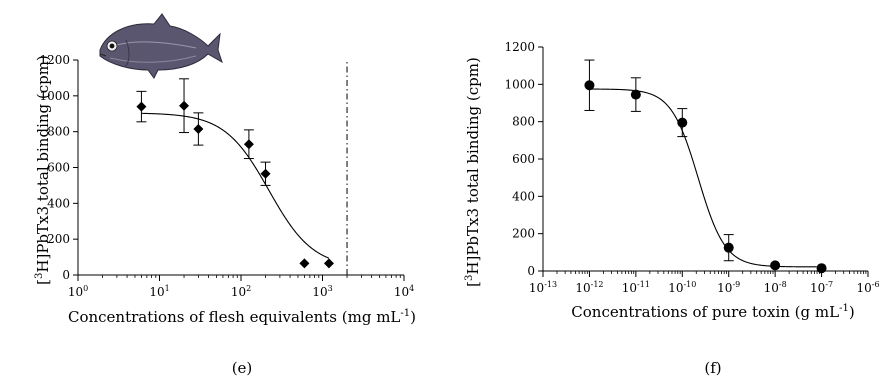 This screenshot has height=381, width=891. Describe the element at coordinates (682, 287) in the screenshot. I see `x-tick-label: 10⁻¹⁰` at that location.